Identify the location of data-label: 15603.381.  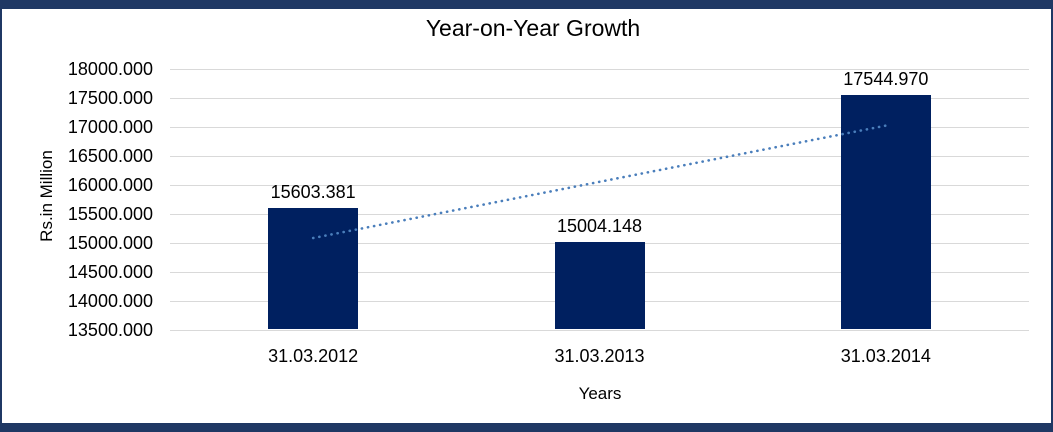
(313, 191).